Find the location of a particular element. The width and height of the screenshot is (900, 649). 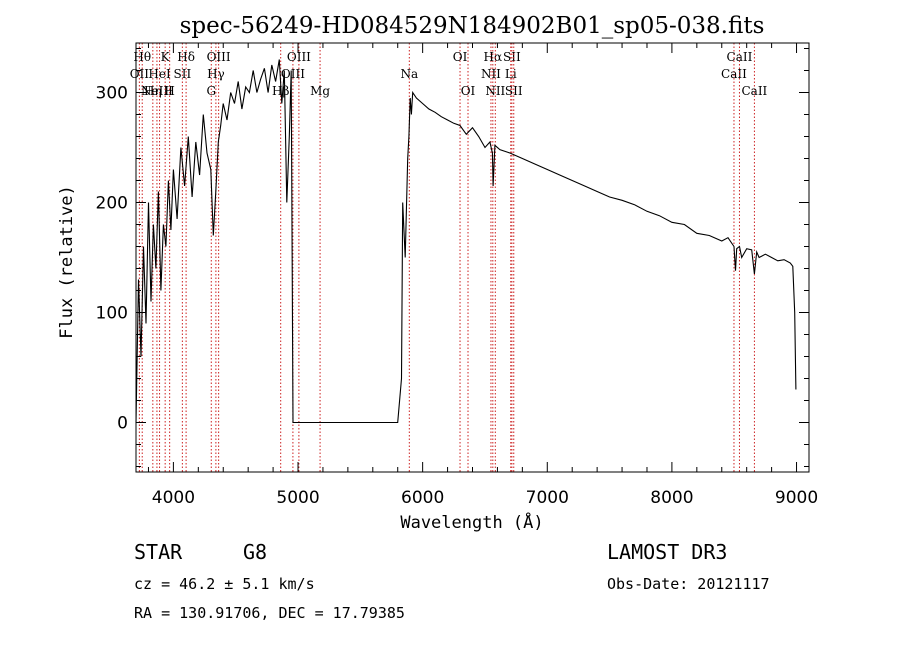

marker-label-5: K is located at coordinates (166, 57).